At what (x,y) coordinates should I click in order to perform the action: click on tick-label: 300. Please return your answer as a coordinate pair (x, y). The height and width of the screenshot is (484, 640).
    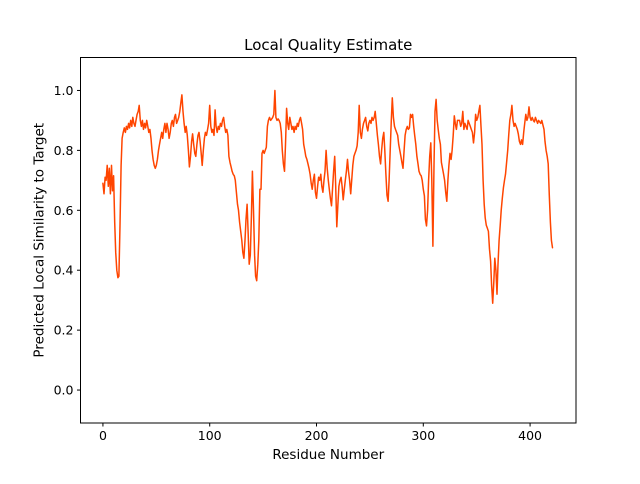
    Looking at the image, I should click on (423, 435).